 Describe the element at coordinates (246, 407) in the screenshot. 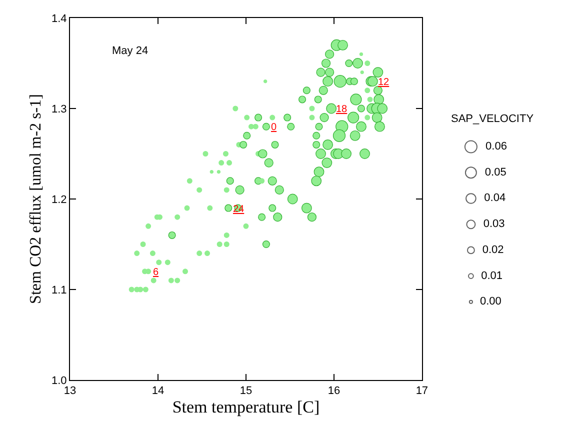

I see `x-axis-title: Stem temperature [C]` at that location.